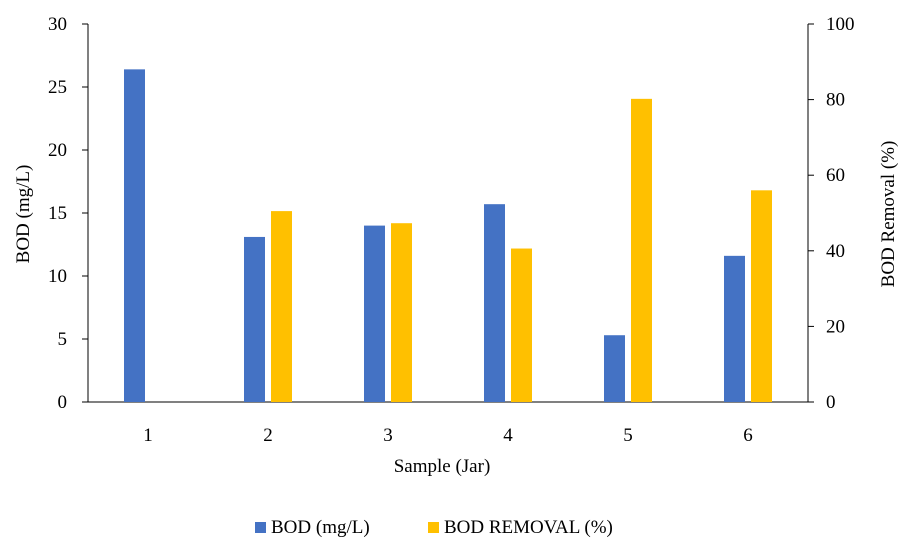  I want to click on y-right-tick-label: 60, so click(835, 175).